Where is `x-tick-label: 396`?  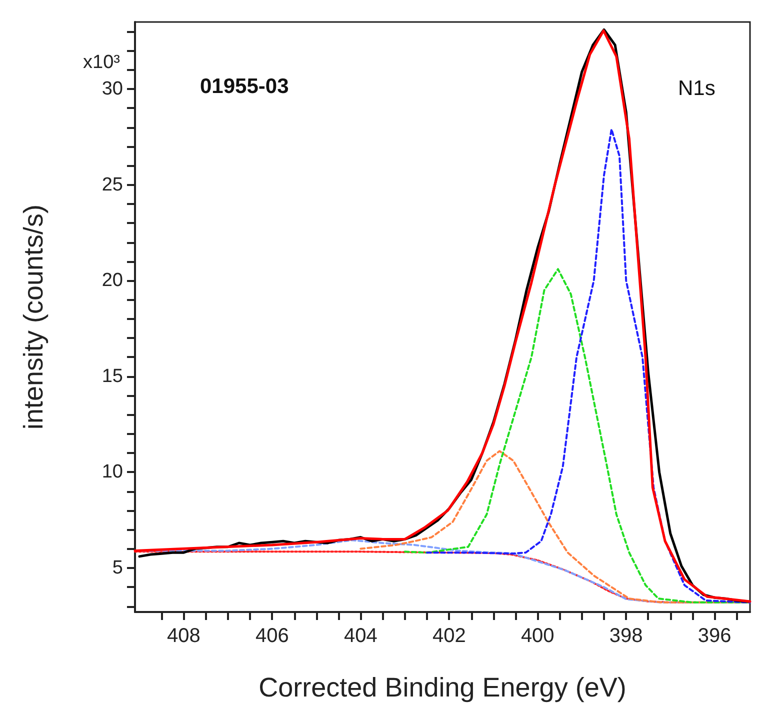 x-tick-label: 396 is located at coordinates (715, 636).